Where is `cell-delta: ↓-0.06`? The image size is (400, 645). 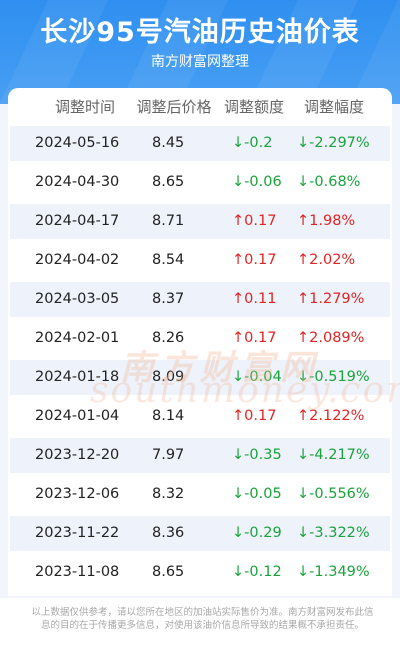 cell-delta: ↓-0.06 is located at coordinates (257, 182).